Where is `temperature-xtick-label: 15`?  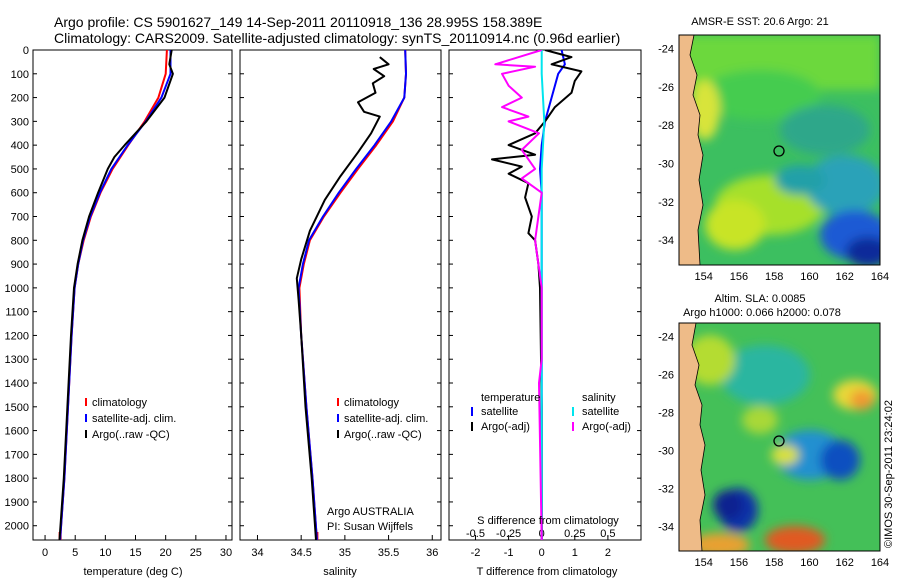 temperature-xtick-label: 15 is located at coordinates (135, 553).